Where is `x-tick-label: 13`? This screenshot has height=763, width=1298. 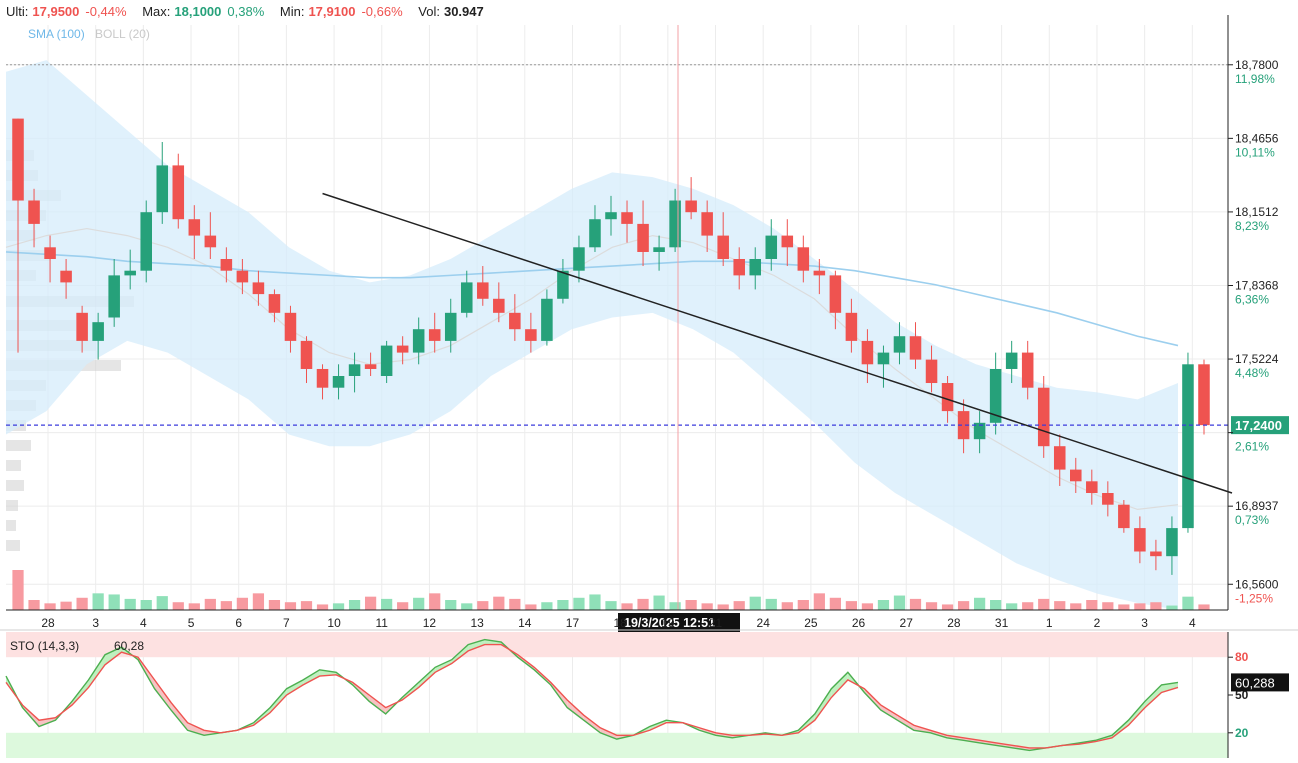
x-tick-label: 13 is located at coordinates (477, 623).